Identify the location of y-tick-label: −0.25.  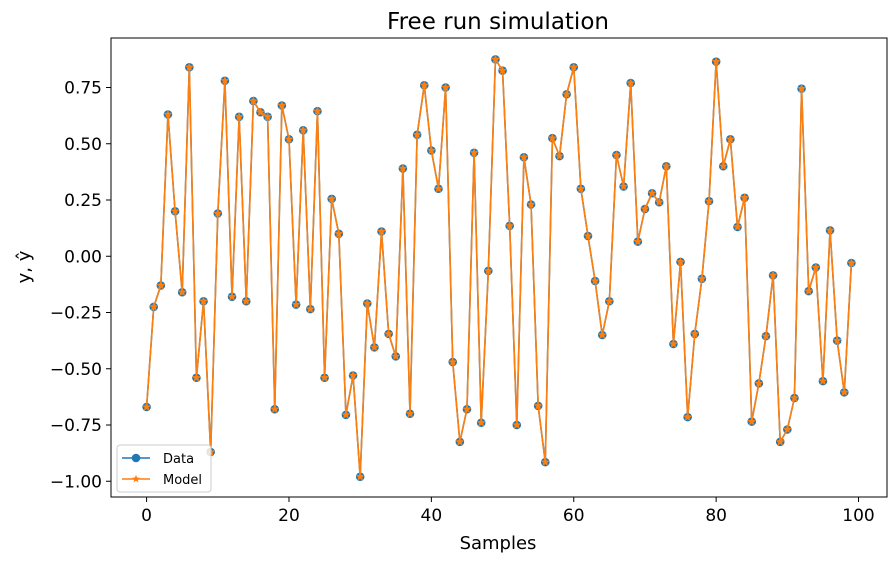
(76, 314).